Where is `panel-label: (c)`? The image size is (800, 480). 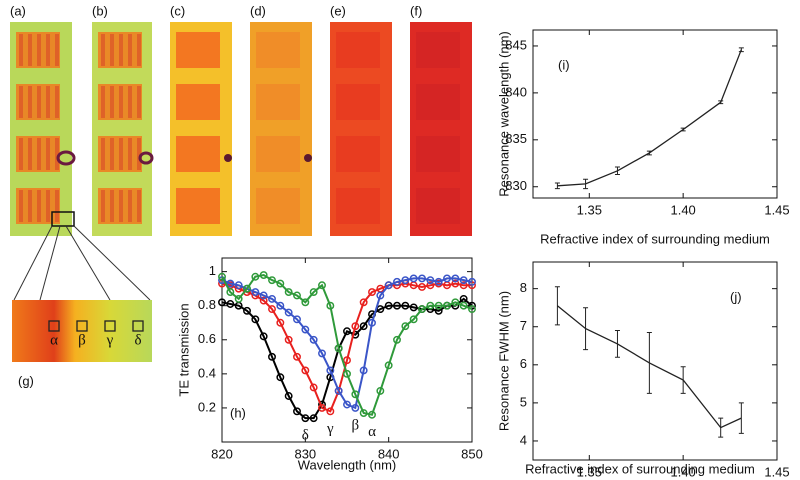 panel-label: (c) is located at coordinates (177, 10).